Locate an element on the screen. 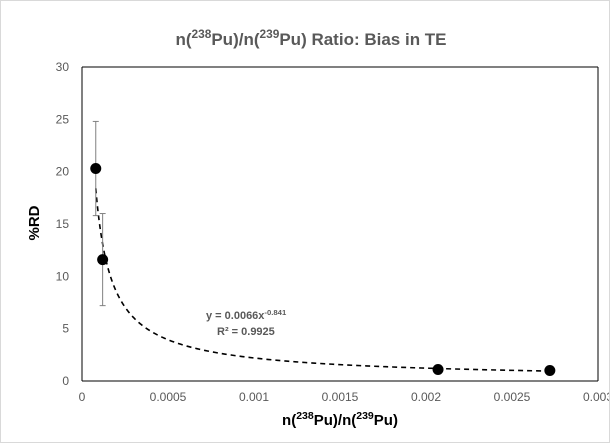 This screenshot has width=610, height=443. trendline-equation: y = 0.0066x-0.841 is located at coordinates (246, 315).